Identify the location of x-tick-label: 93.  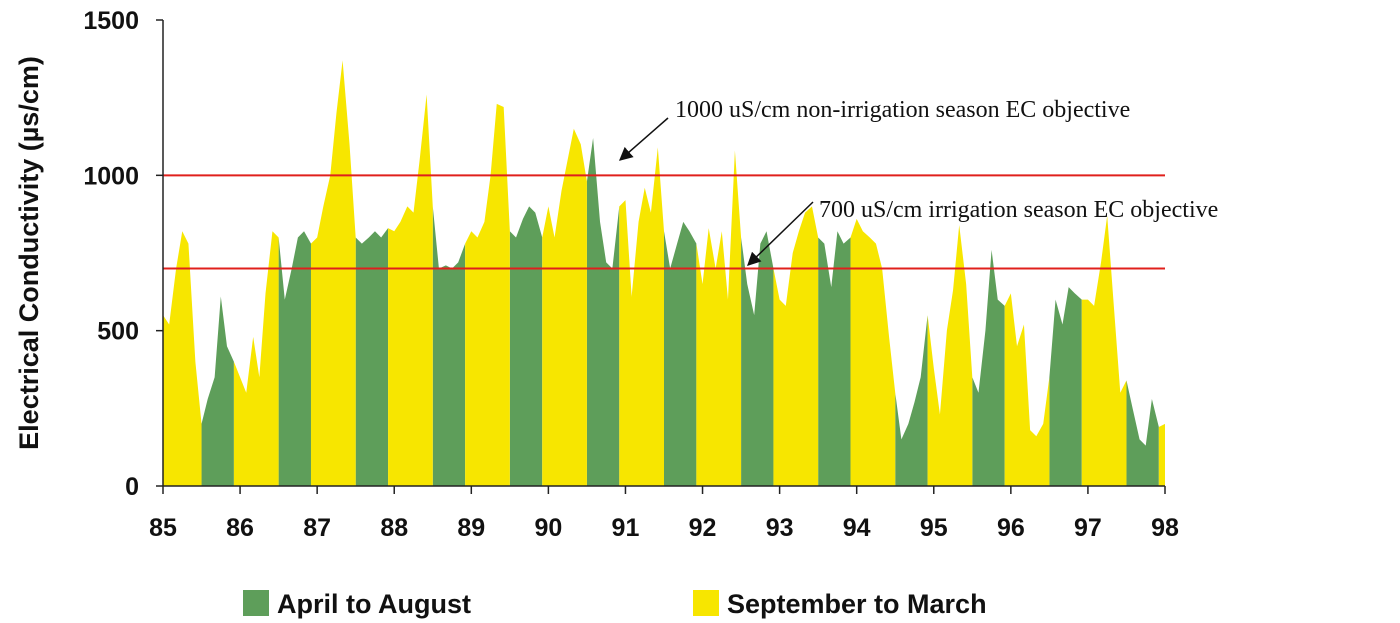
(780, 528).